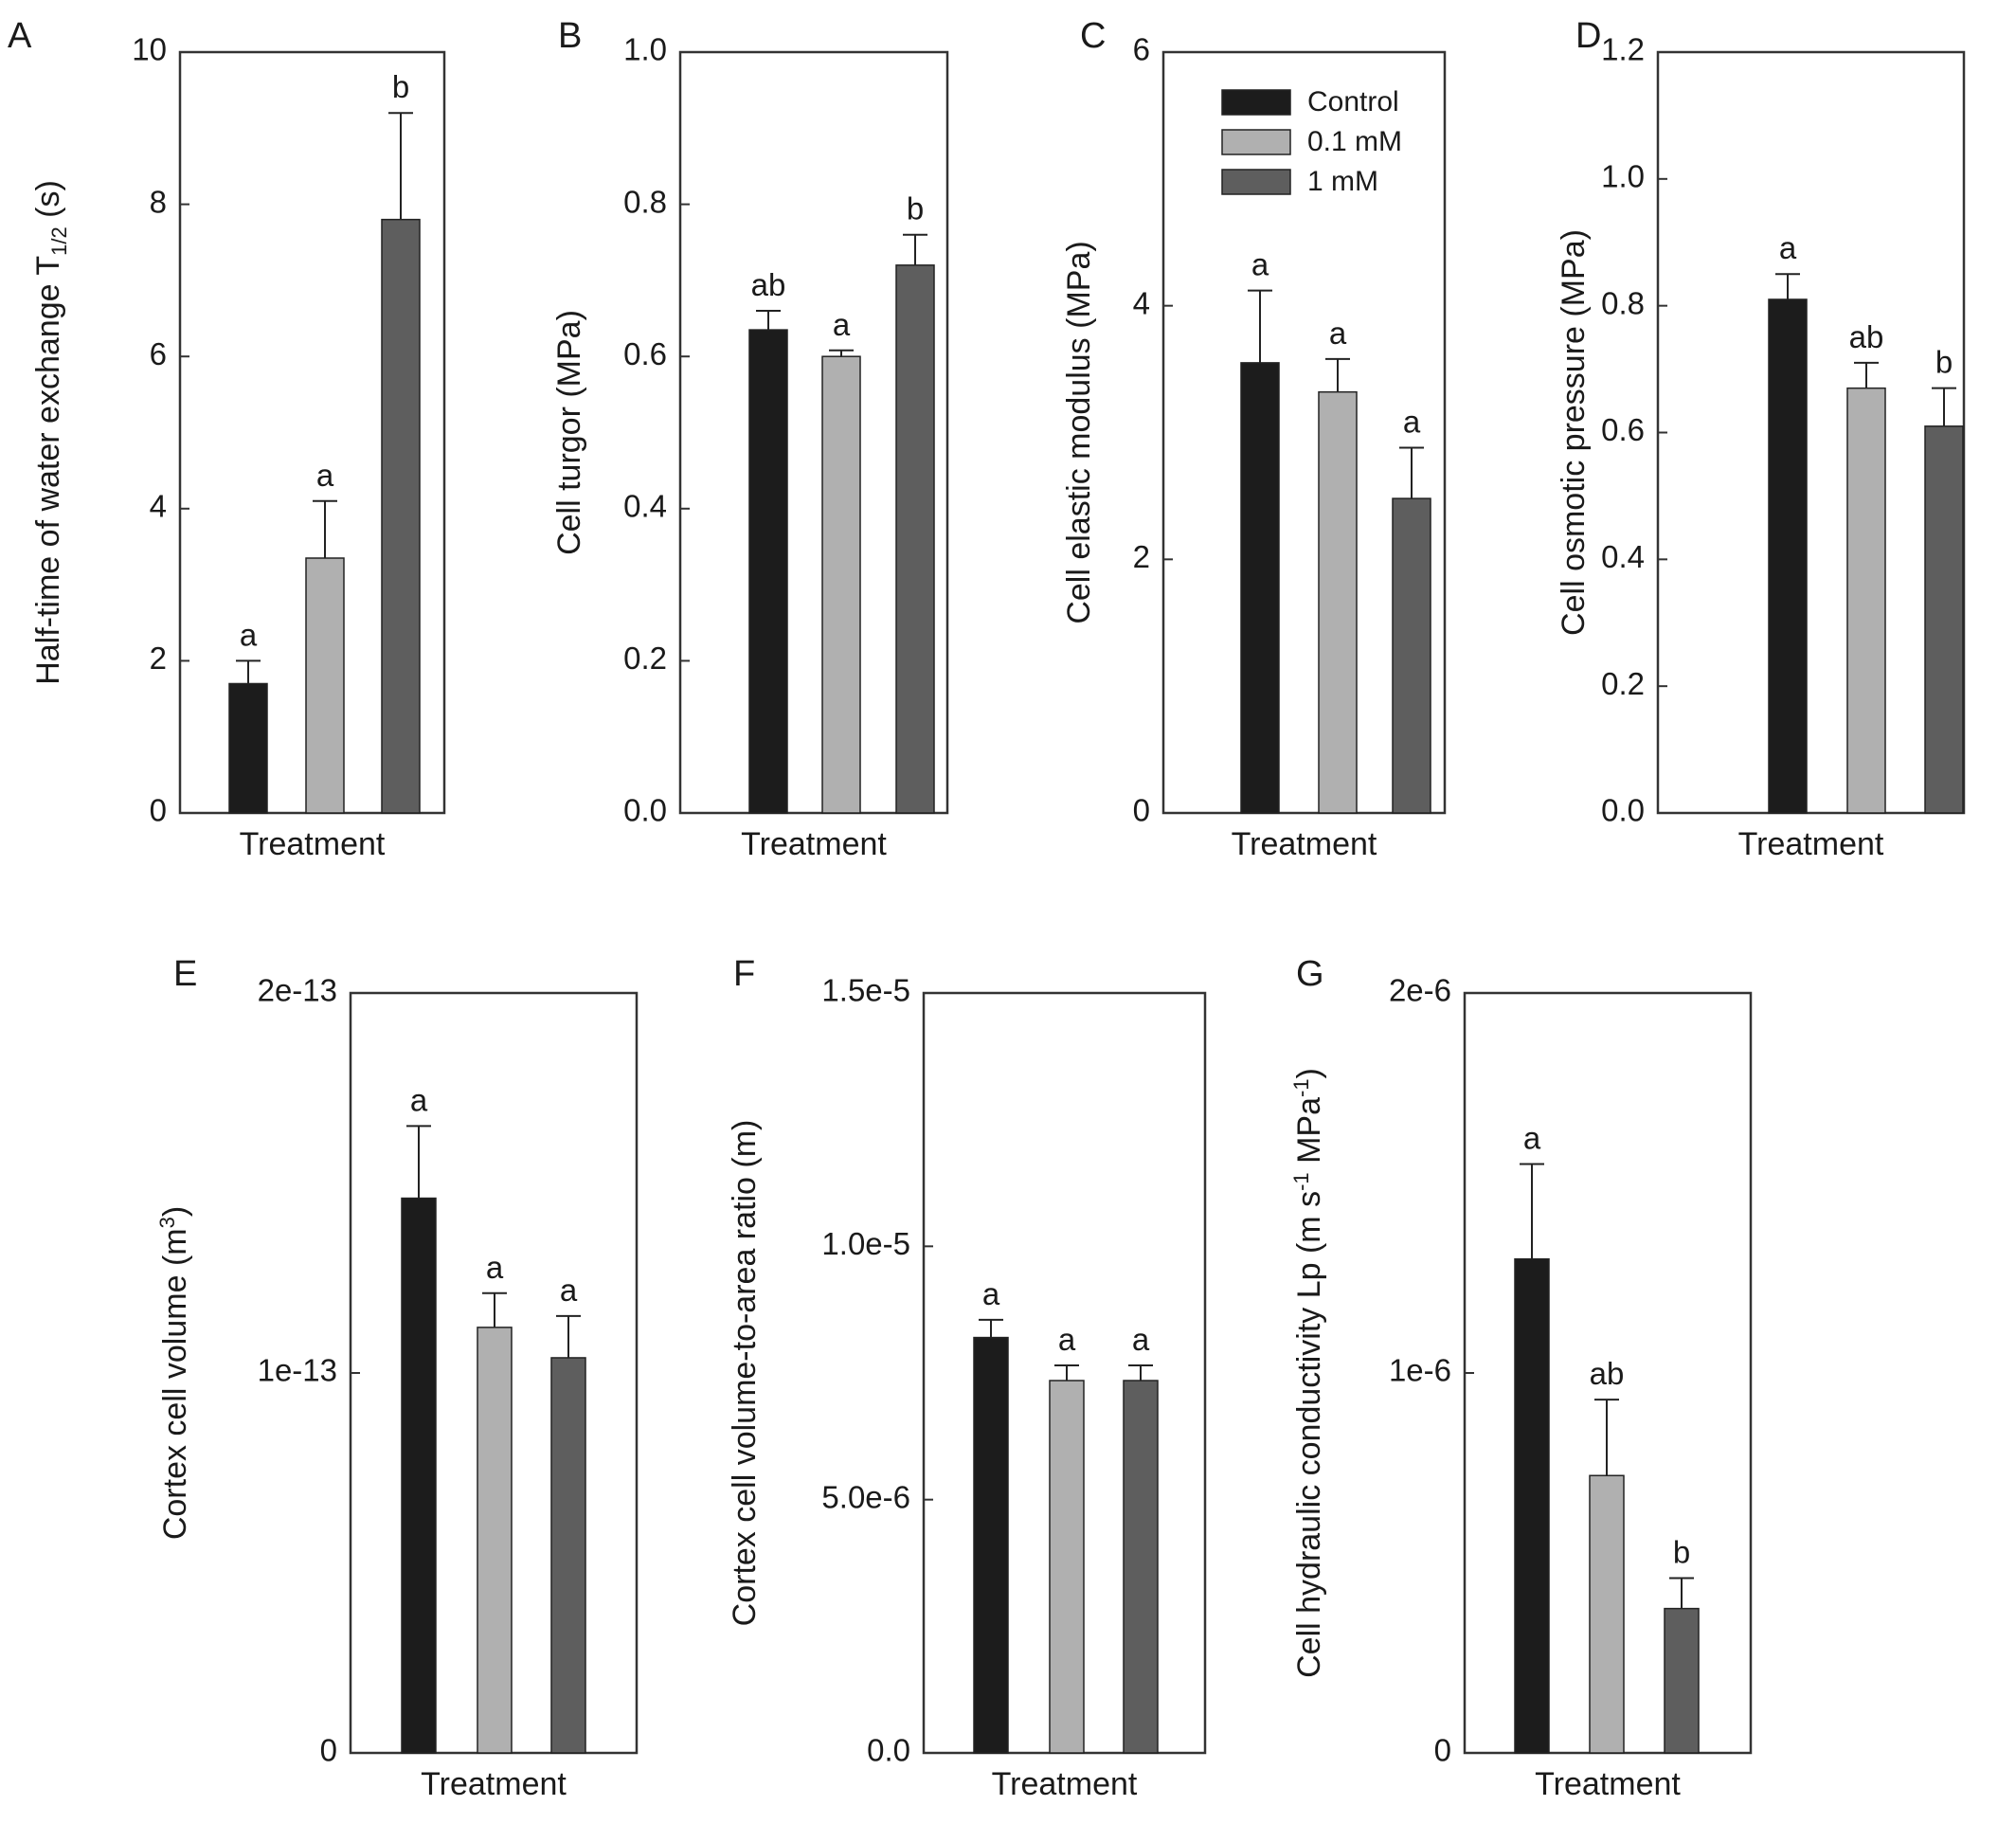 The width and height of the screenshot is (2016, 1824). I want to click on y-tick-label: 1e-6, so click(1420, 1370).